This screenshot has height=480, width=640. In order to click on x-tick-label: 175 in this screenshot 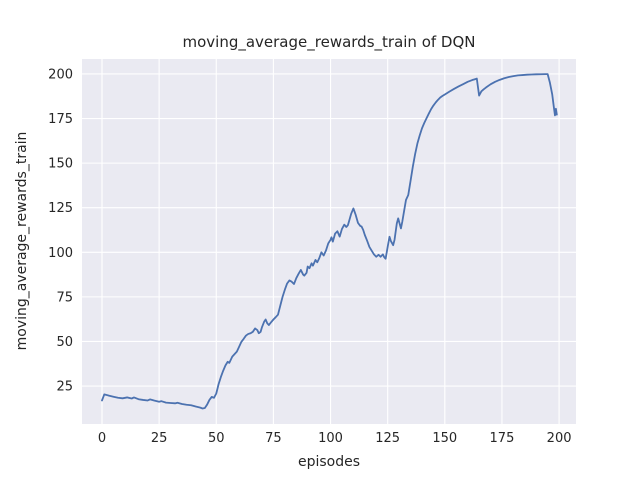, I will do `click(502, 438)`.